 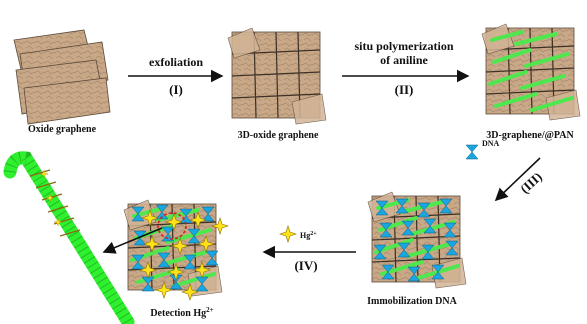 I want to click on graphene-pan-structure, so click(x=531, y=72).